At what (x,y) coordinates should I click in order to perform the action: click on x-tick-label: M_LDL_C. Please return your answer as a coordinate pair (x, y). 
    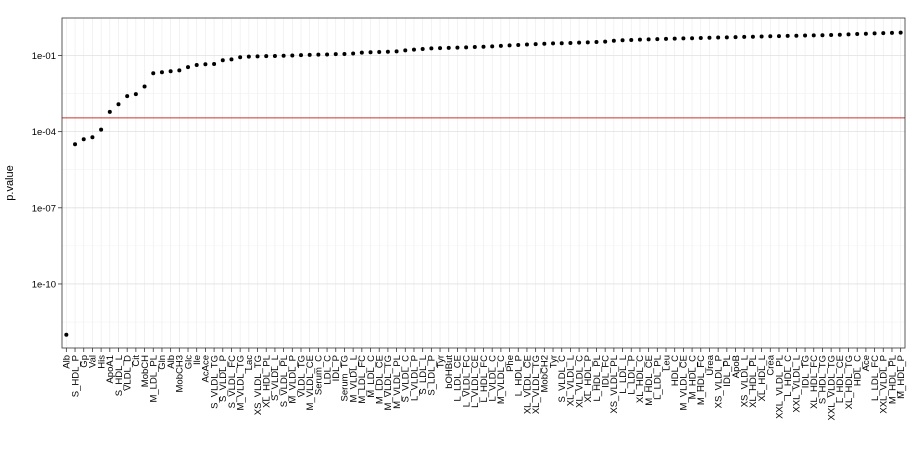
    Looking at the image, I should click on (371, 376).